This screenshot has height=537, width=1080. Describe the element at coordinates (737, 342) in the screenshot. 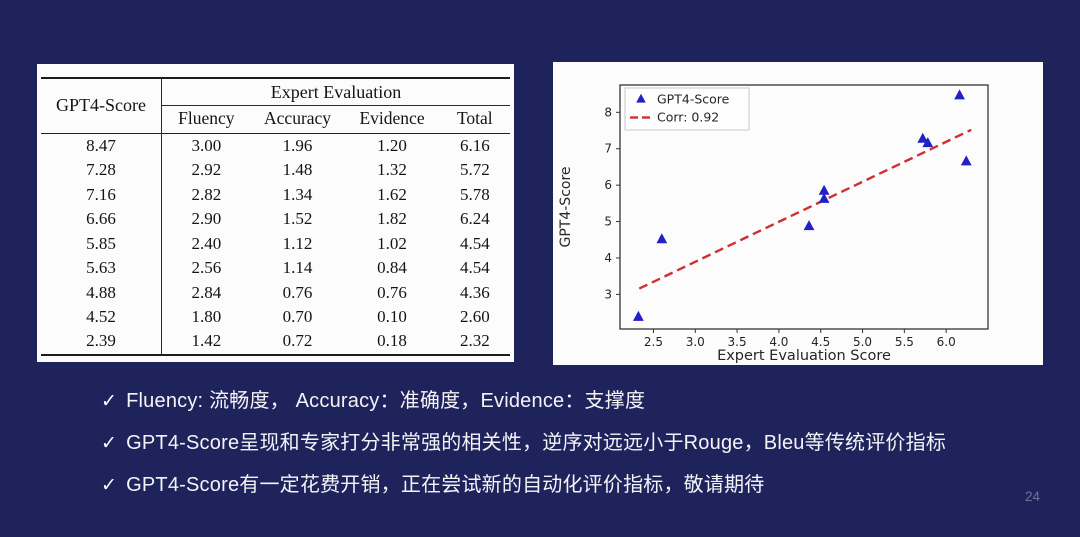

I see `x-tick-label: 3.5` at that location.